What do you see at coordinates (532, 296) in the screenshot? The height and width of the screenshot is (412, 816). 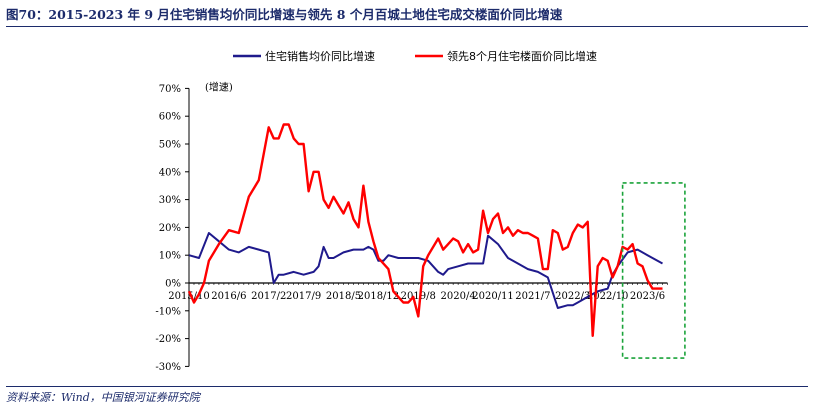 I see `x-tick-label: 2021/7` at bounding box center [532, 296].